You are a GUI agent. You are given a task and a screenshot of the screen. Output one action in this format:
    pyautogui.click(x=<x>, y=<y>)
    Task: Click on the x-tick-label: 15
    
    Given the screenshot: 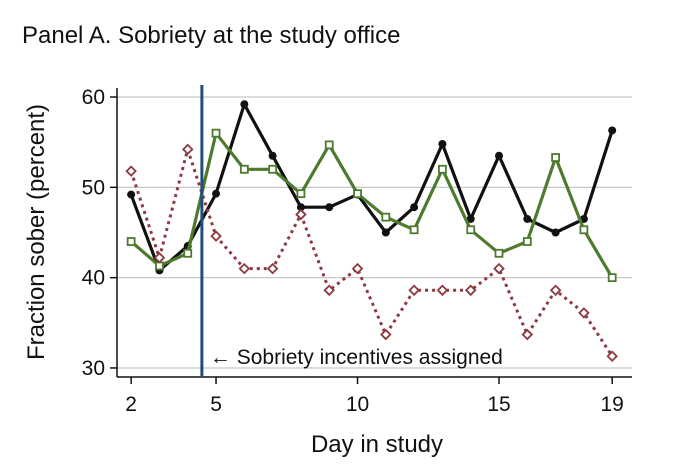 What is the action you would take?
    pyautogui.click(x=498, y=404)
    